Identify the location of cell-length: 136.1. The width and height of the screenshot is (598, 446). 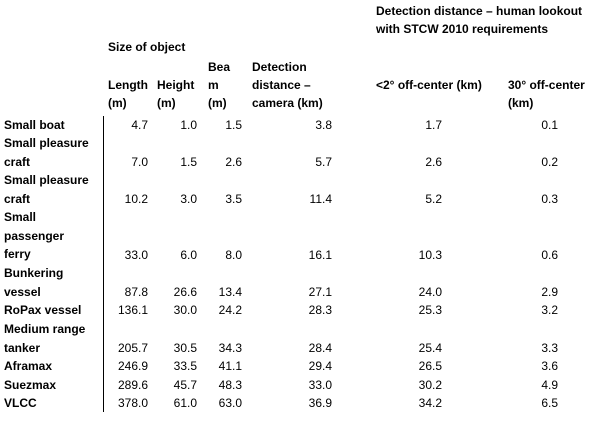
(132, 309).